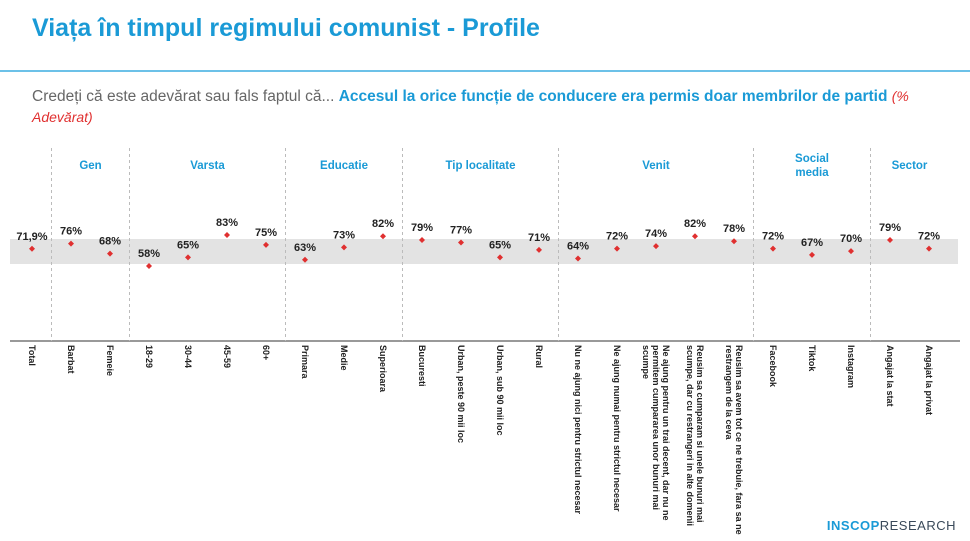  What do you see at coordinates (853, 525) in the screenshot?
I see `logo-brand: INSCOP` at bounding box center [853, 525].